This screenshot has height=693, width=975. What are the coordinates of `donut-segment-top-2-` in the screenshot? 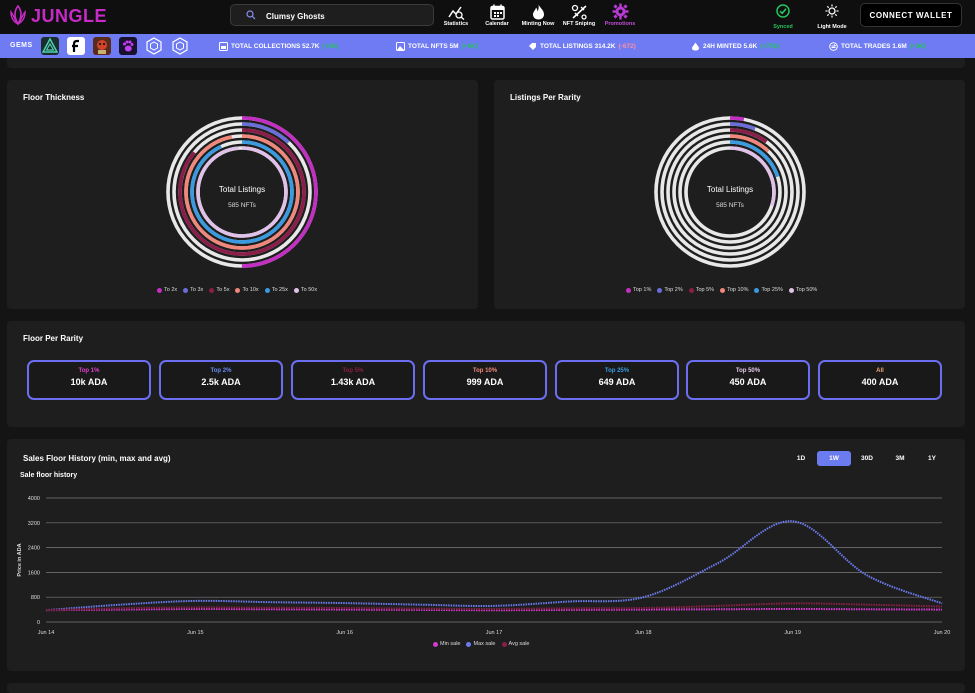 It's located at (730, 192).